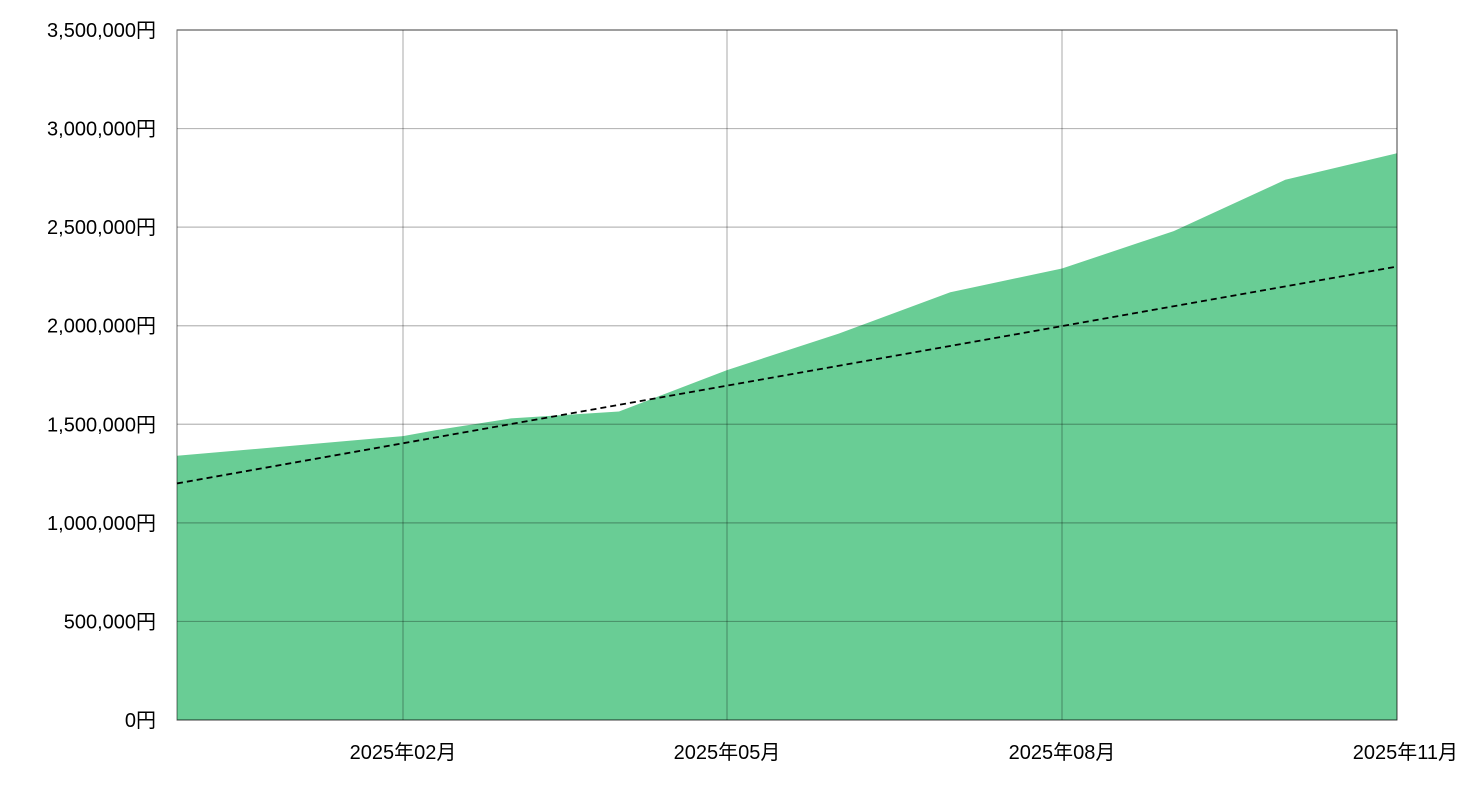 The width and height of the screenshot is (1476, 793). Describe the element at coordinates (101, 228) in the screenshot. I see `y-tick-label: 2,500,000円` at that location.